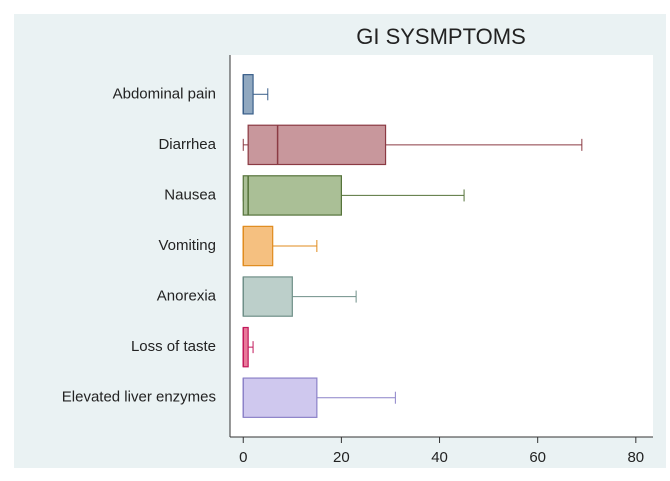  What do you see at coordinates (173, 346) in the screenshot?
I see `y-tick-label: Loss of taste` at bounding box center [173, 346].